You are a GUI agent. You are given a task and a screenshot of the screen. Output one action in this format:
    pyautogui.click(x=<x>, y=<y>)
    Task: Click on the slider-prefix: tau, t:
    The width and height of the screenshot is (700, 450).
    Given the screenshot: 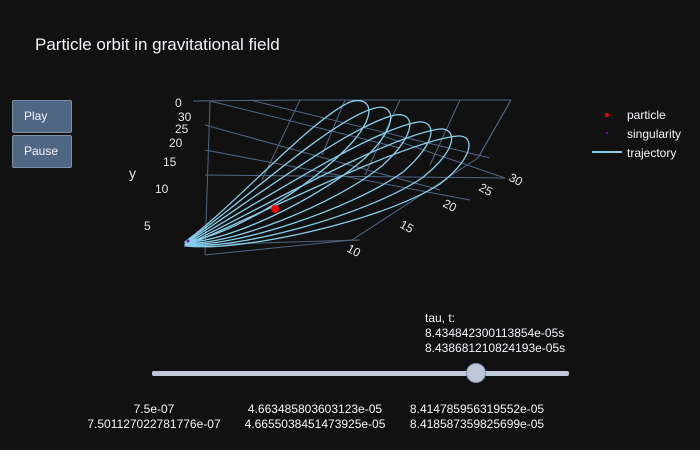 What is the action you would take?
    pyautogui.click(x=440, y=318)
    